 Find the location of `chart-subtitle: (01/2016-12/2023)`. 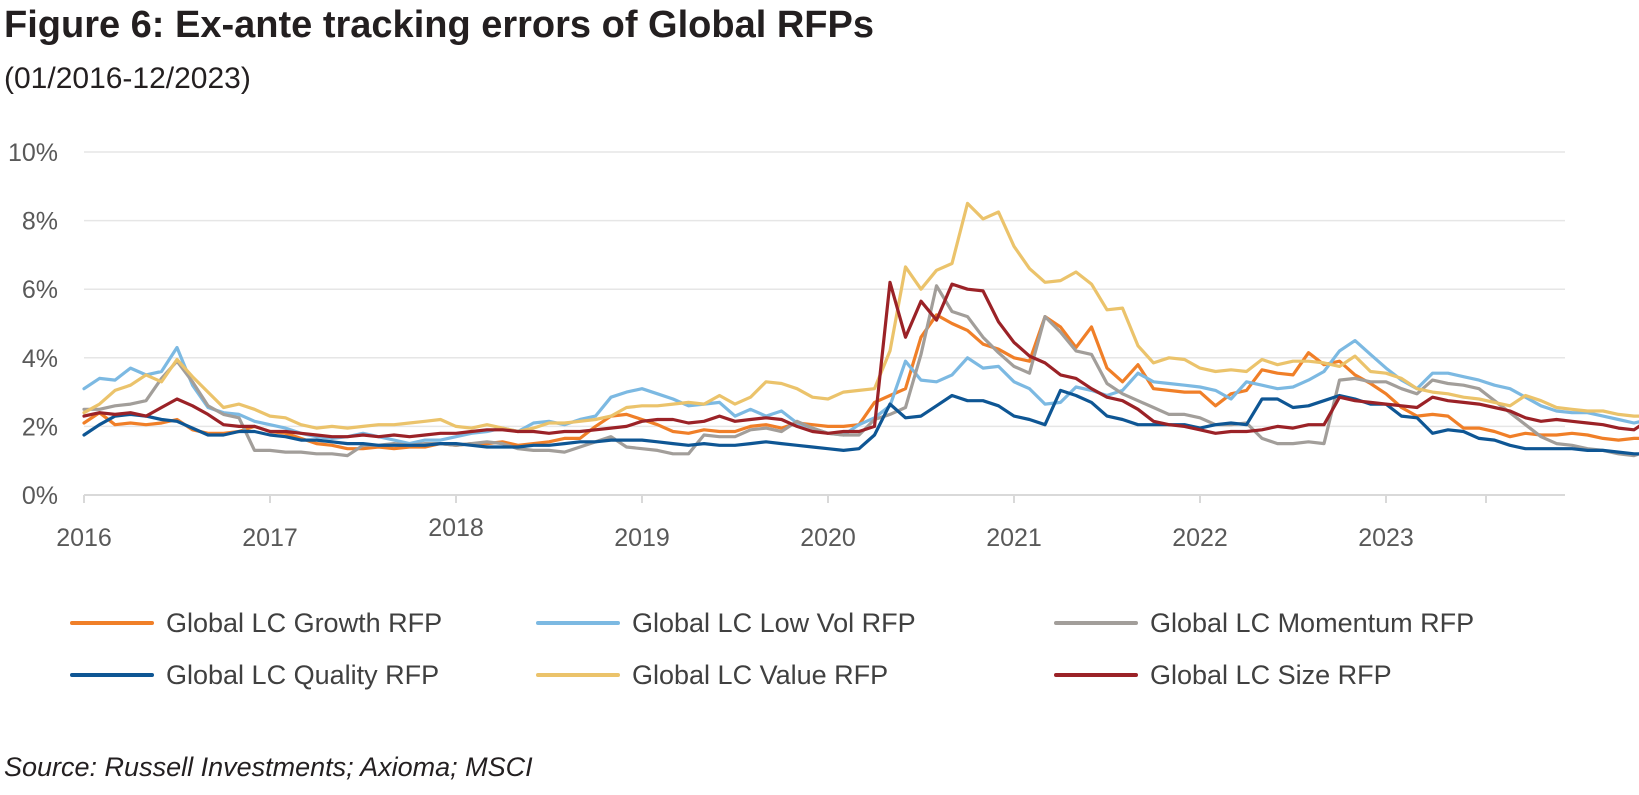

chart-subtitle: (01/2016-12/2023) is located at coordinates (127, 78).